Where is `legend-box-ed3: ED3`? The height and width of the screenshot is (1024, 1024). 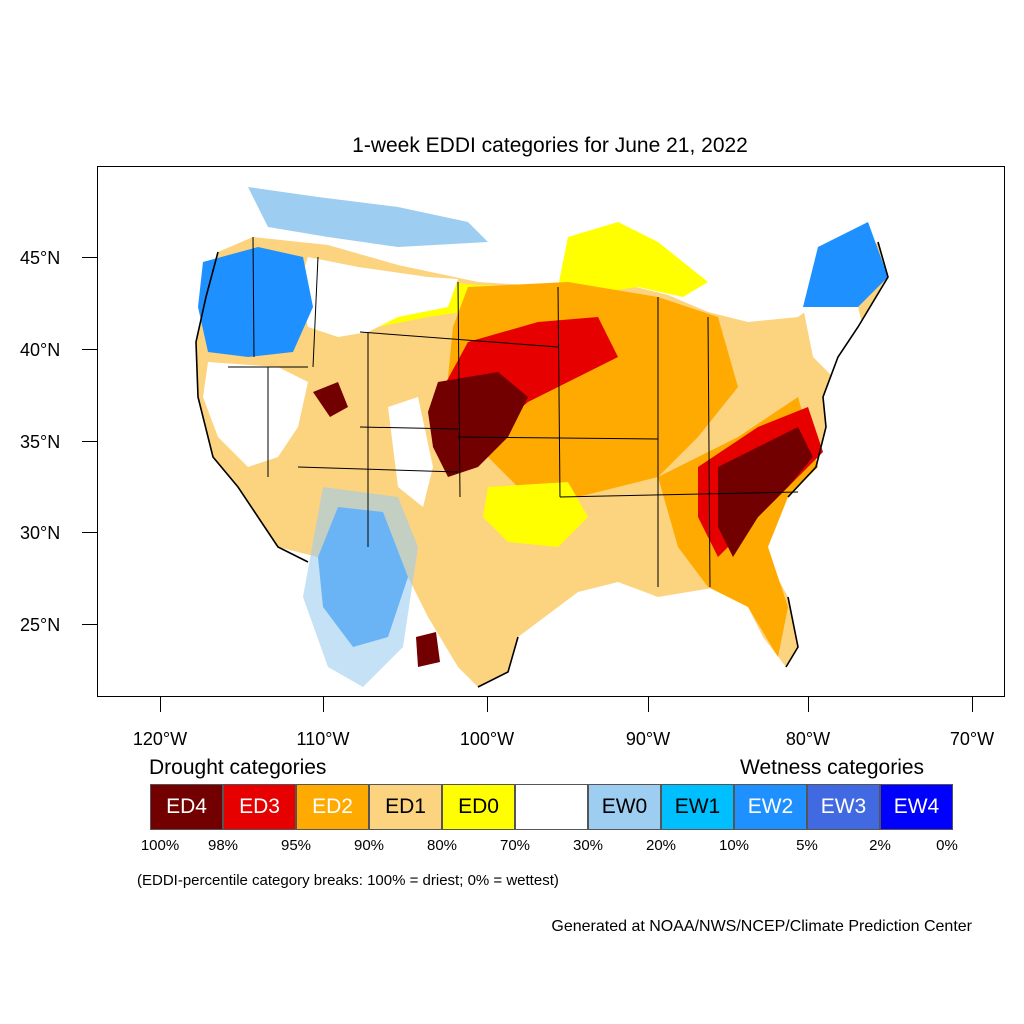 legend-box-ed3: ED3 is located at coordinates (259, 807).